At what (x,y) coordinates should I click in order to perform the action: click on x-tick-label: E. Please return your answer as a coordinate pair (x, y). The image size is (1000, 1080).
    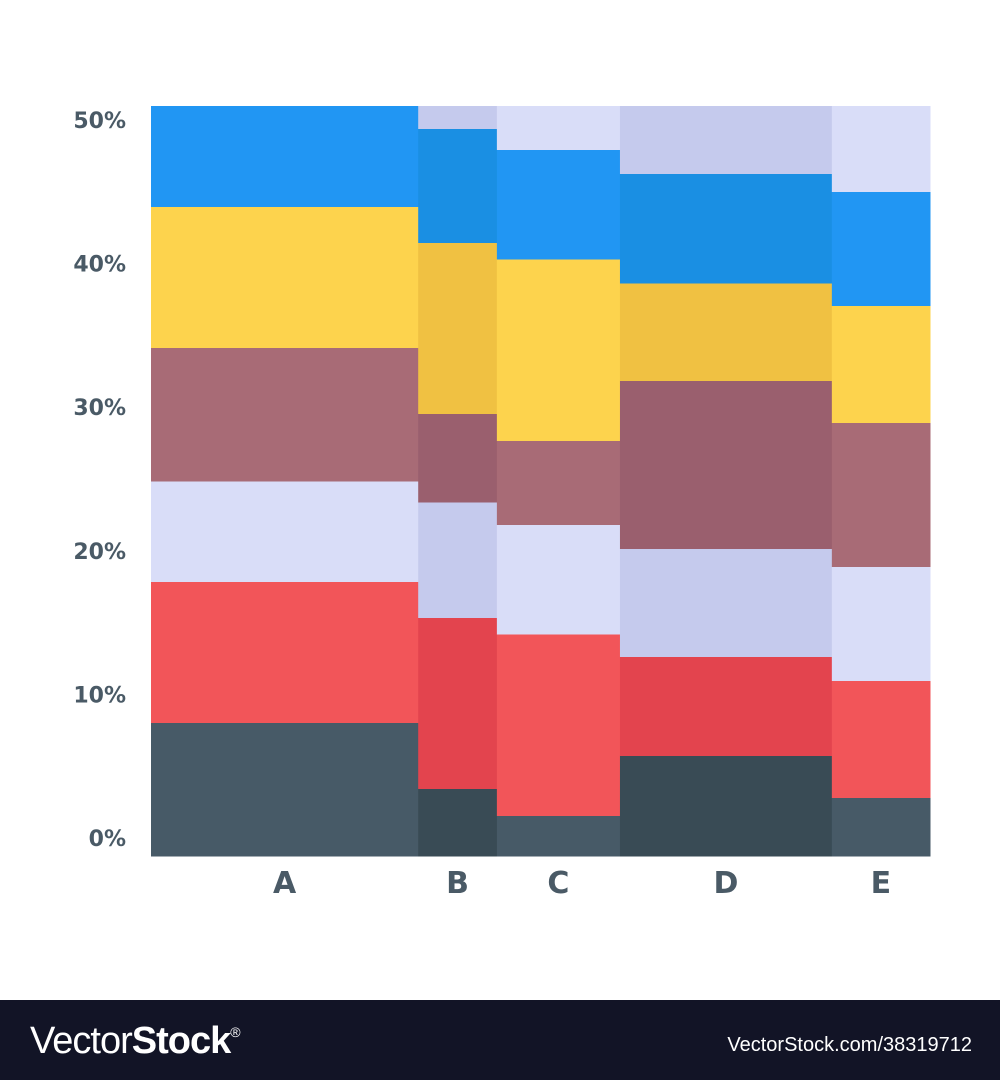
    Looking at the image, I should click on (881, 883).